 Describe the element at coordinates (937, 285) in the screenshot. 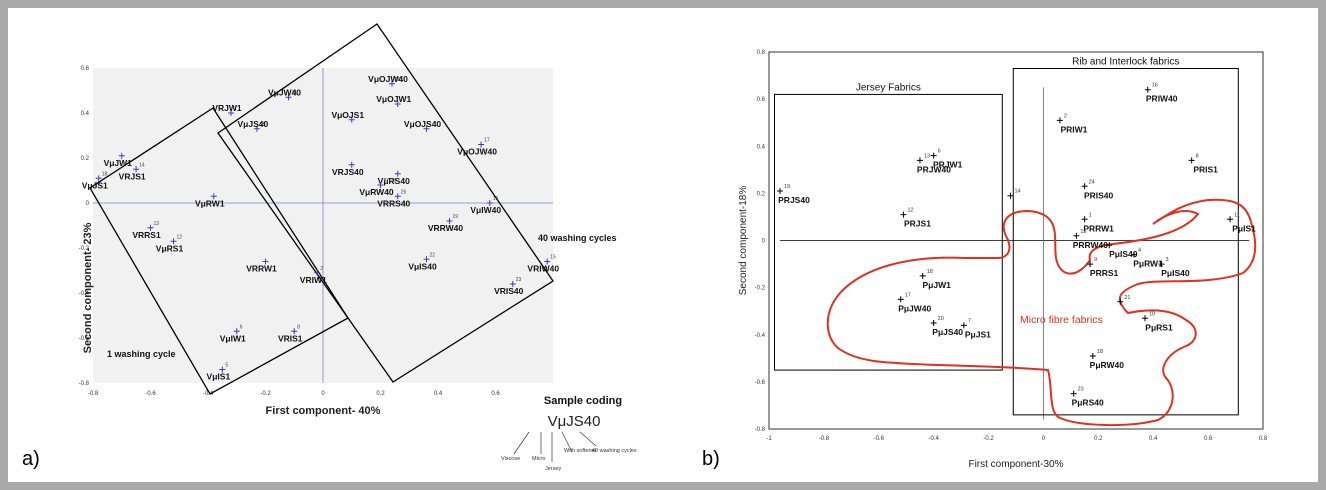

I see `point-label-b: PμJW1` at that location.